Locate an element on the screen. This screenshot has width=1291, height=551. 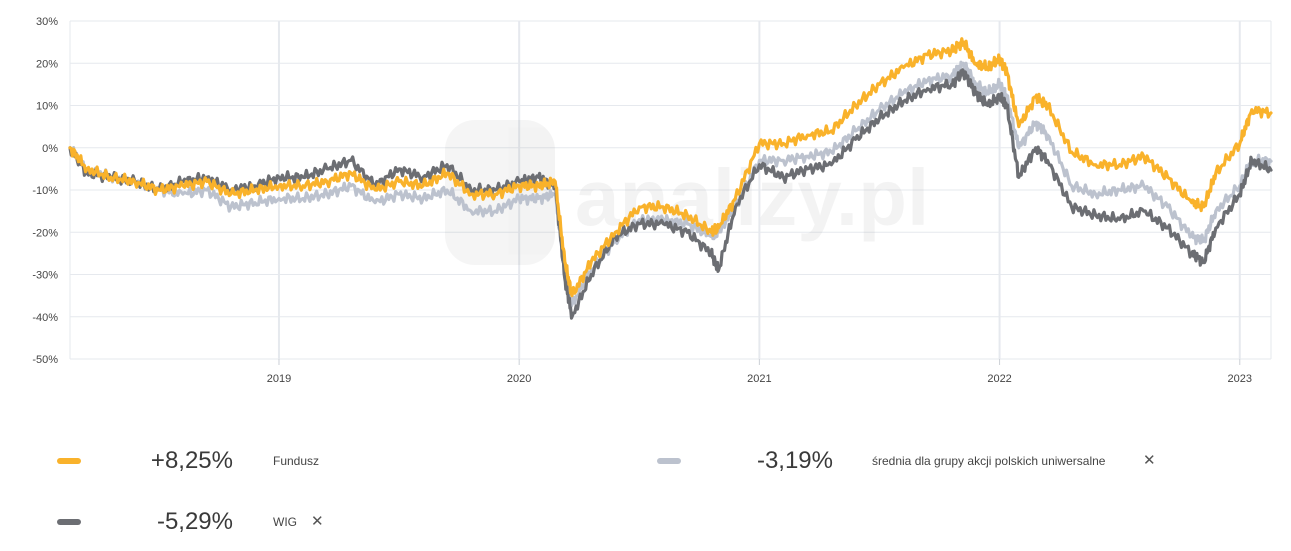
y-tick-label: 30% is located at coordinates (47, 22).